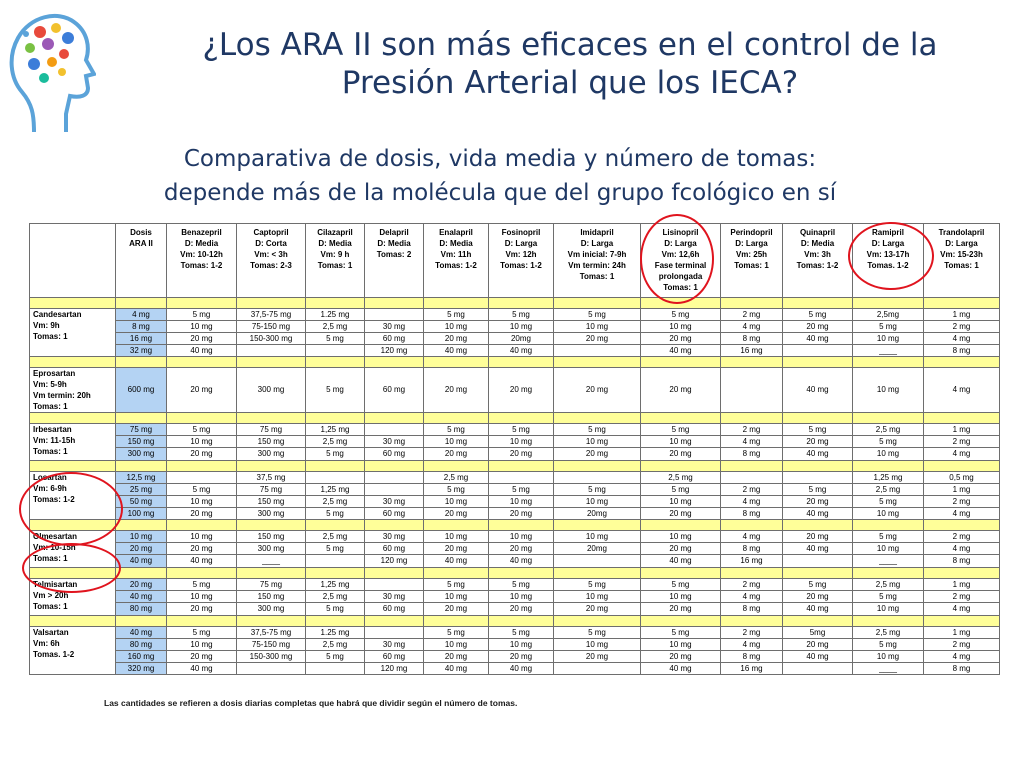  Describe the element at coordinates (597, 276) in the screenshot. I see `table.columns.7-line: Tomas: 1` at that location.